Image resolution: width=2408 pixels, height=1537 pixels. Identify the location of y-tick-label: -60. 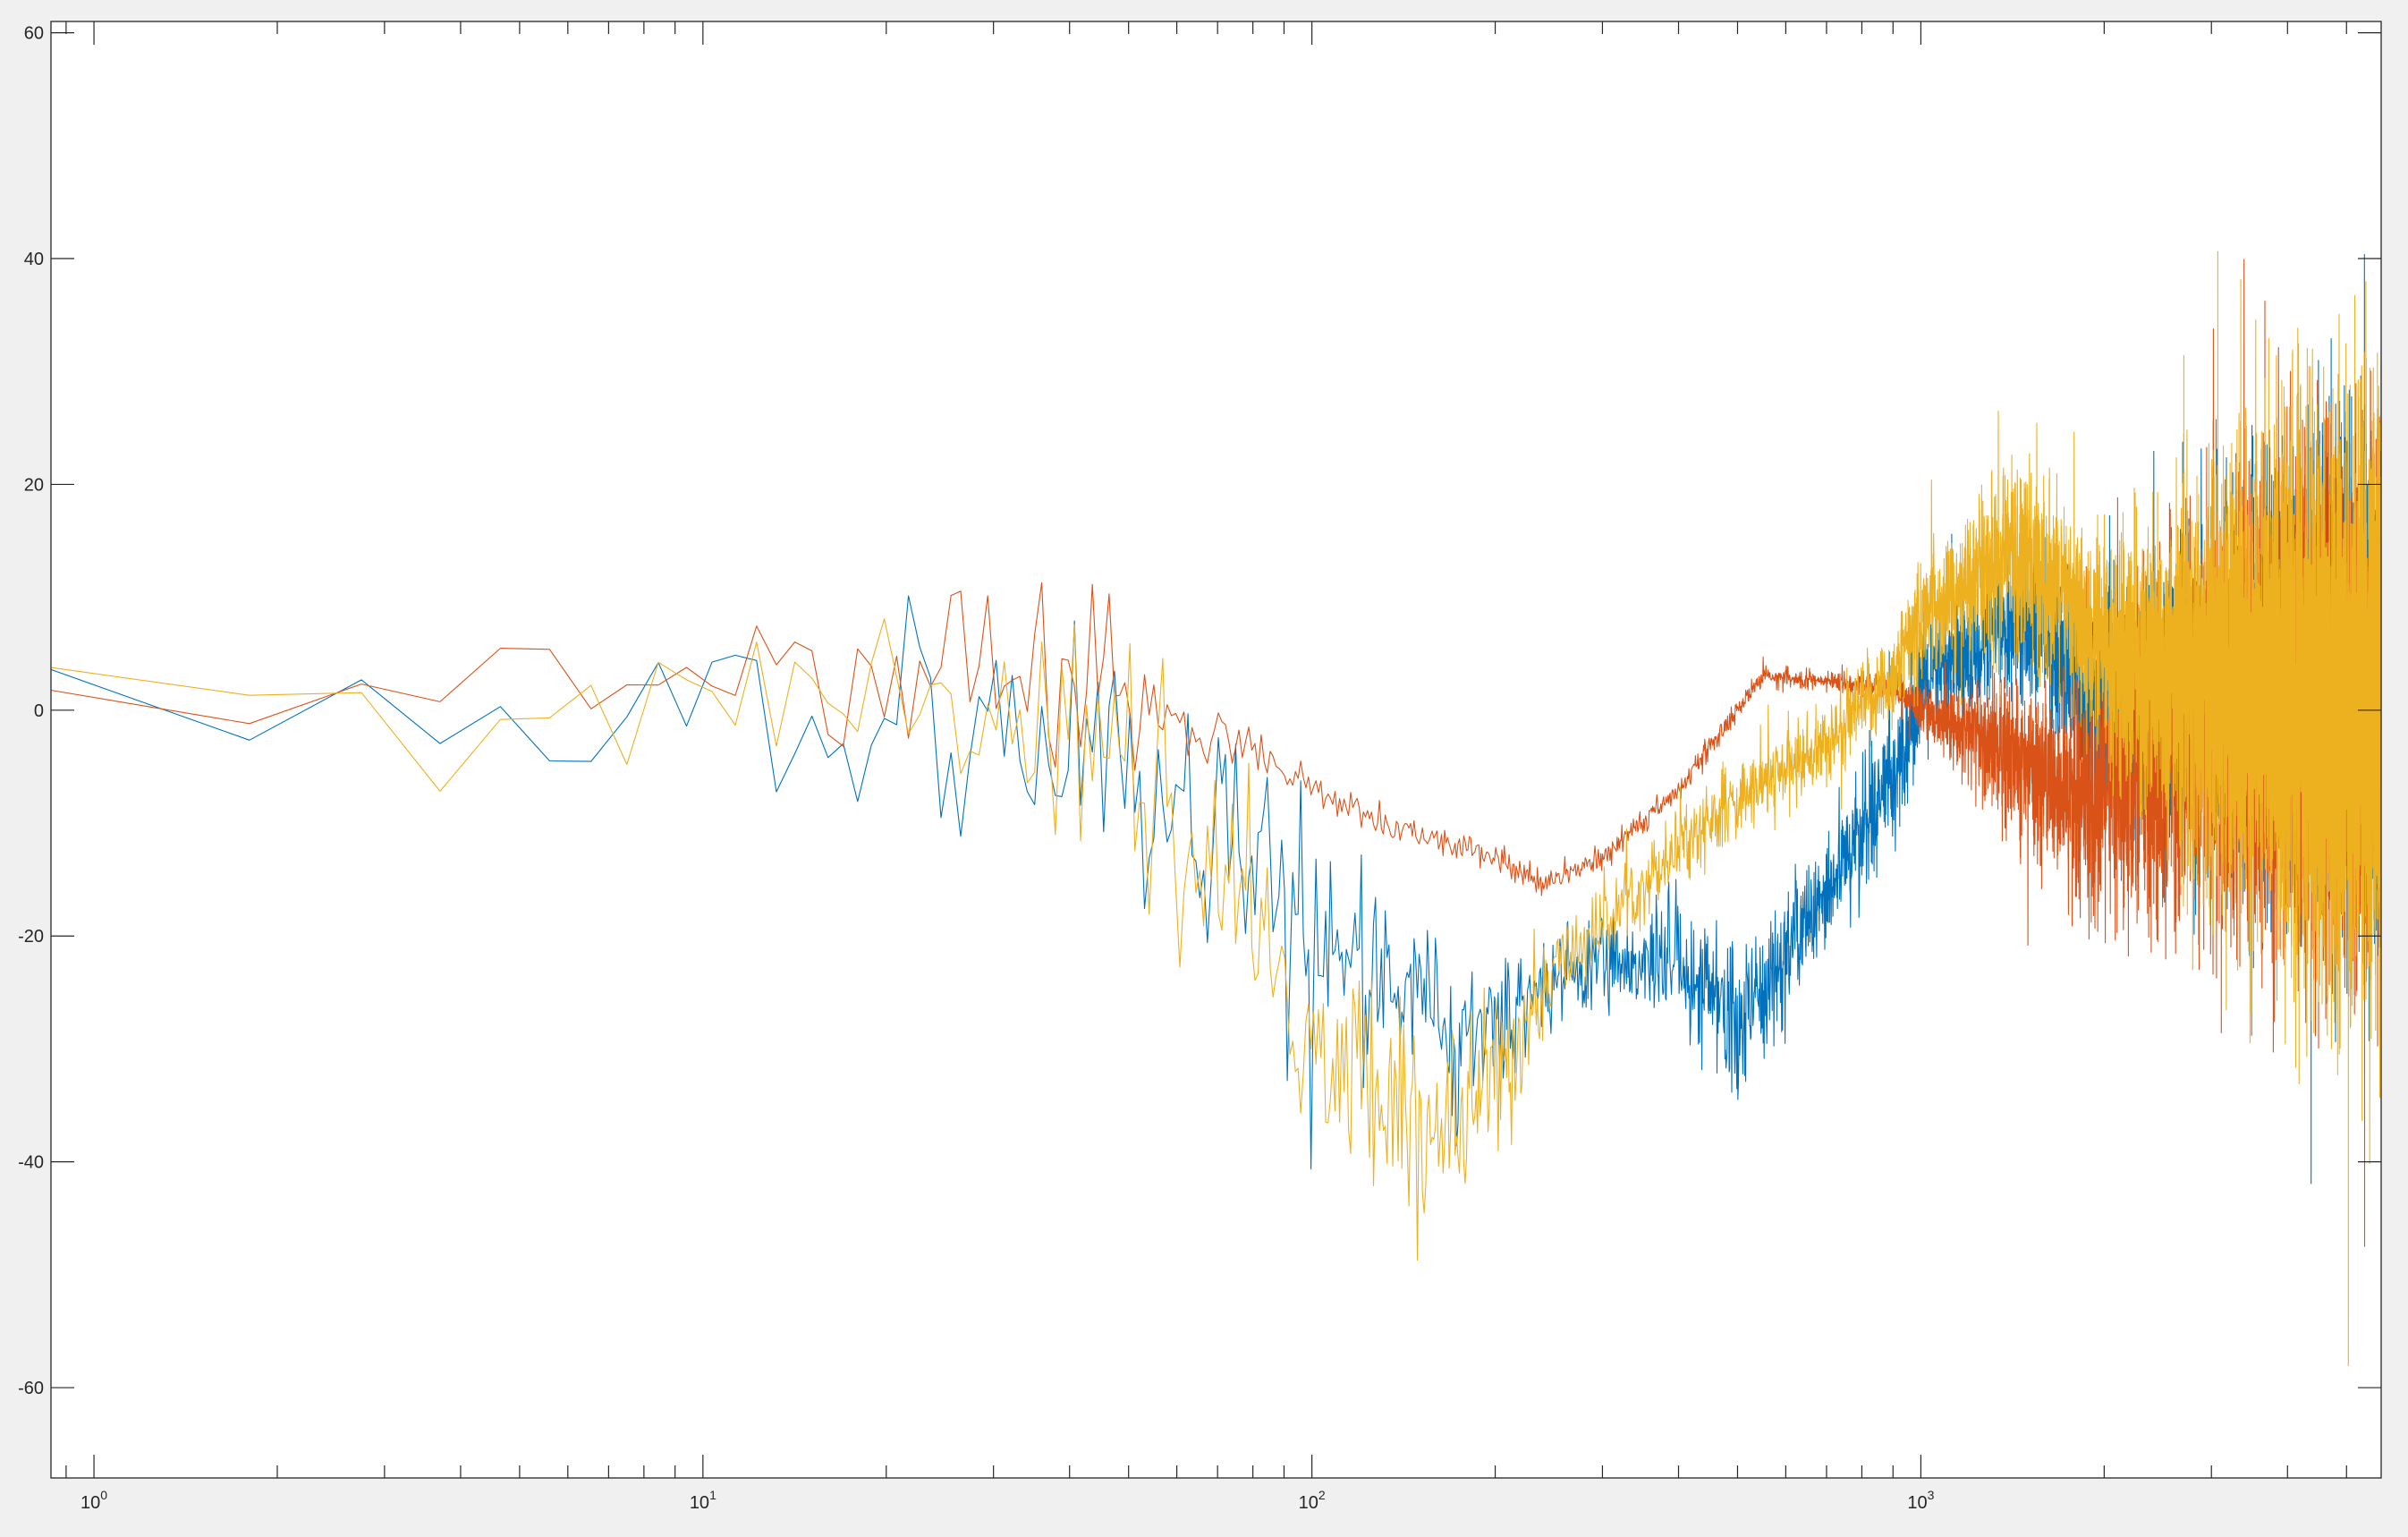
(31, 1388).